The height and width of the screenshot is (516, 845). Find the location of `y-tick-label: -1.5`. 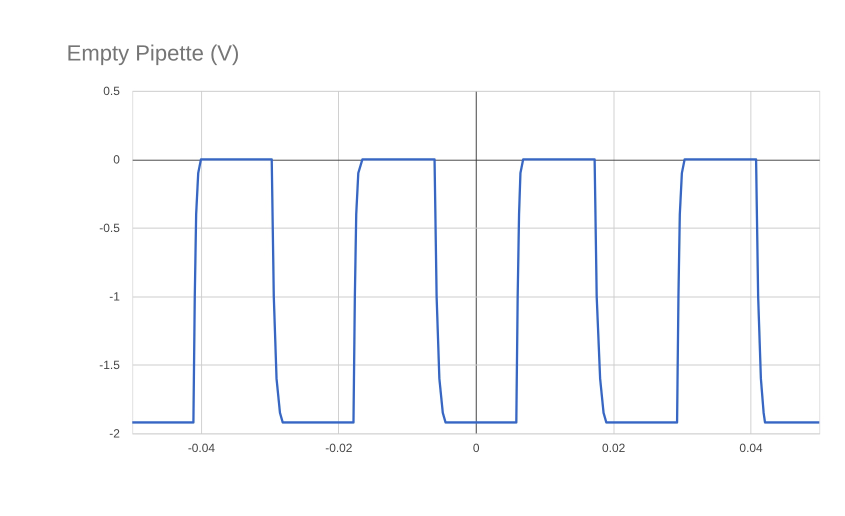

y-tick-label: -1.5 is located at coordinates (109, 365).